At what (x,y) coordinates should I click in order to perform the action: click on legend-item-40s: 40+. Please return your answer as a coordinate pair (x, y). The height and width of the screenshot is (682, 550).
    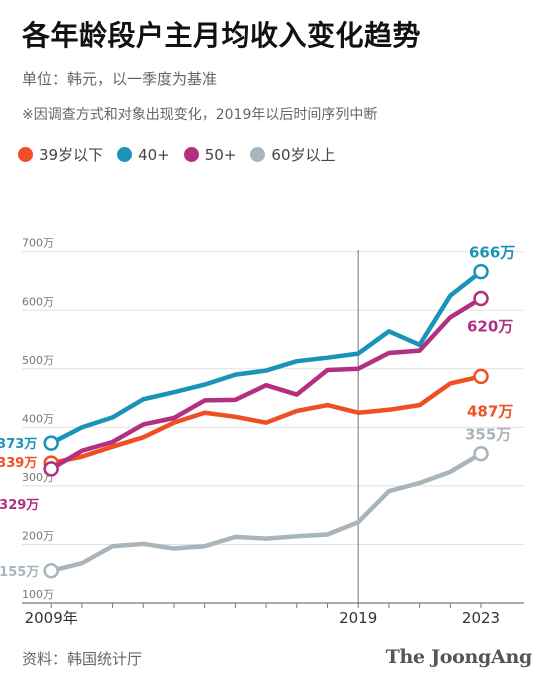
    Looking at the image, I should click on (143, 155).